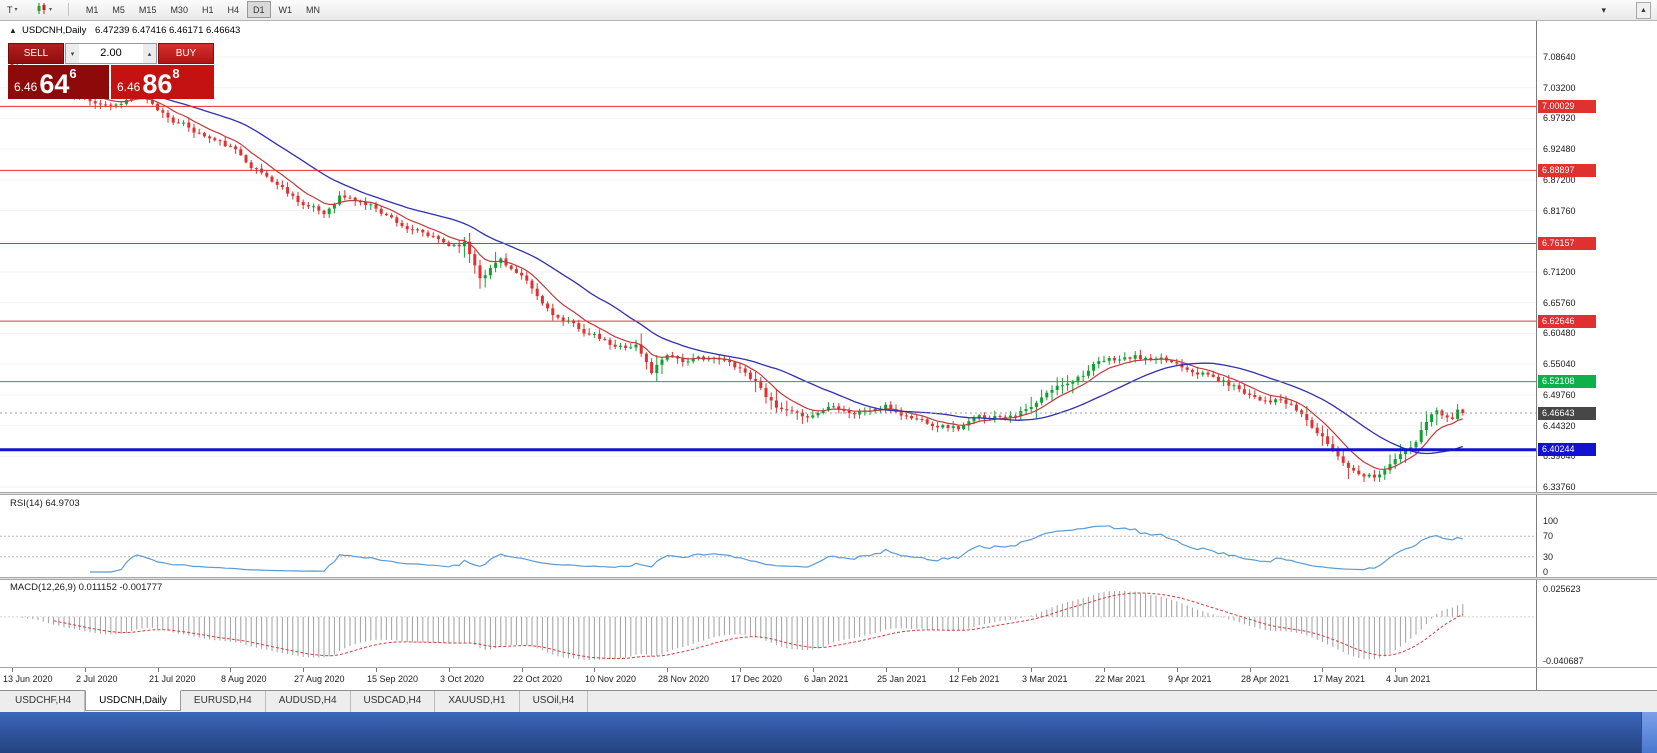  I want to click on date-axis-label: 21 Jul 2020, so click(172, 679).